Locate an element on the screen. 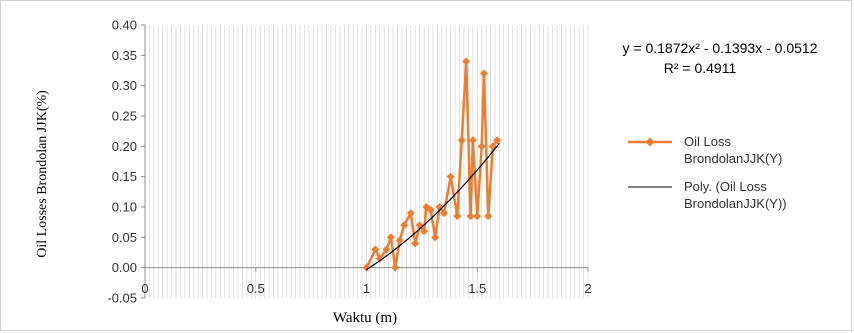 Image resolution: width=854 pixels, height=333 pixels. series-layer is located at coordinates (432, 164).